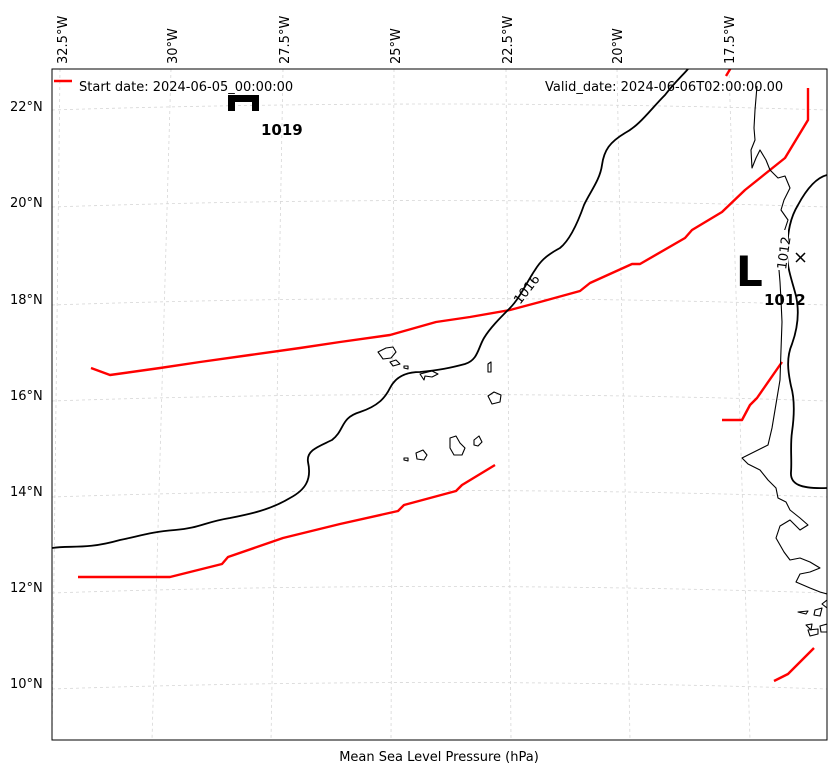 This screenshot has width=837, height=783. Describe the element at coordinates (173, 46) in the screenshot. I see `lon-tick-label: 30°W` at that location.